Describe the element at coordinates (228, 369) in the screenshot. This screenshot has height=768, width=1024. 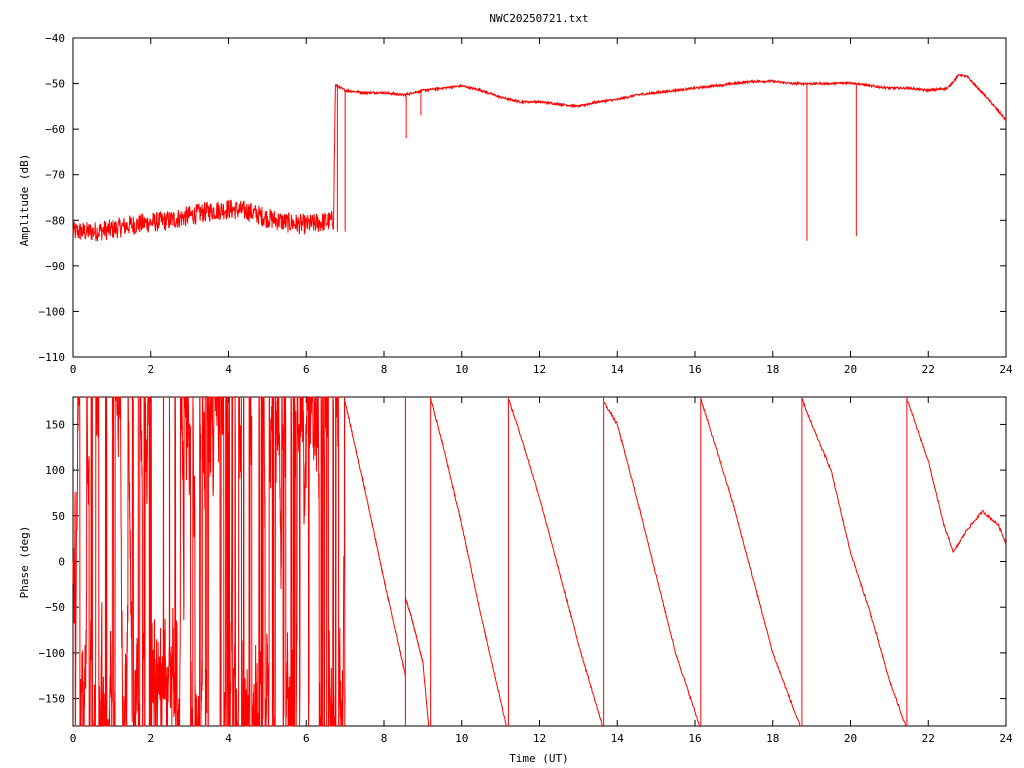
I see `amplitude-x-tick-label: 4` at that location.